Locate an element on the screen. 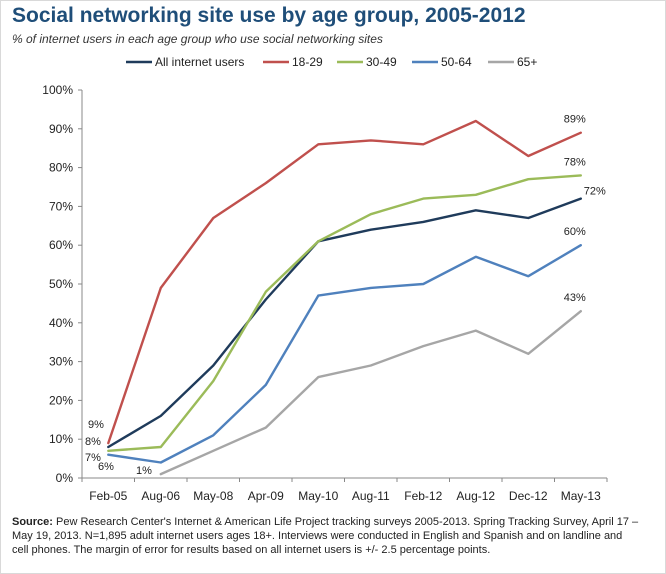 The image size is (666, 574). x-tick-label: Aug-12 is located at coordinates (475, 496).